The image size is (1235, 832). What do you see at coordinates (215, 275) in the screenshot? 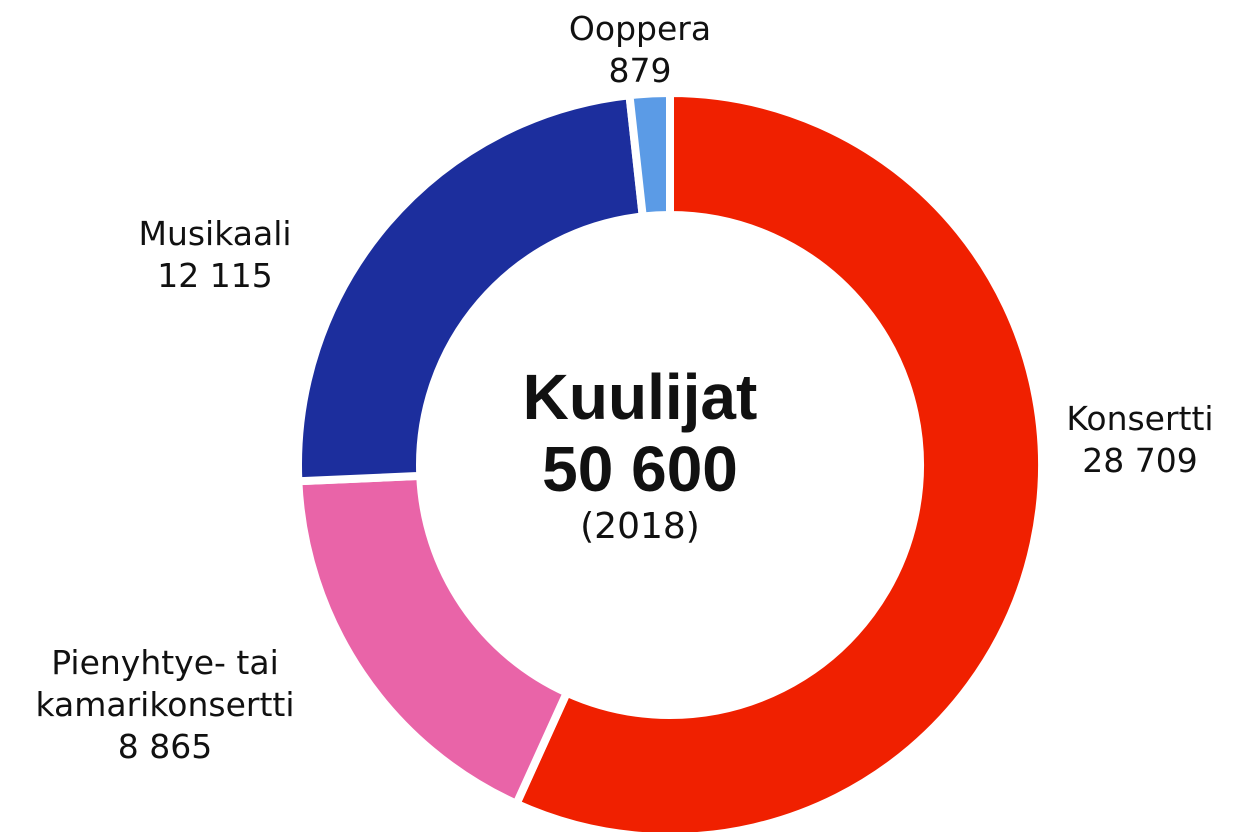
I see `slice-value: 12 115` at bounding box center [215, 275].